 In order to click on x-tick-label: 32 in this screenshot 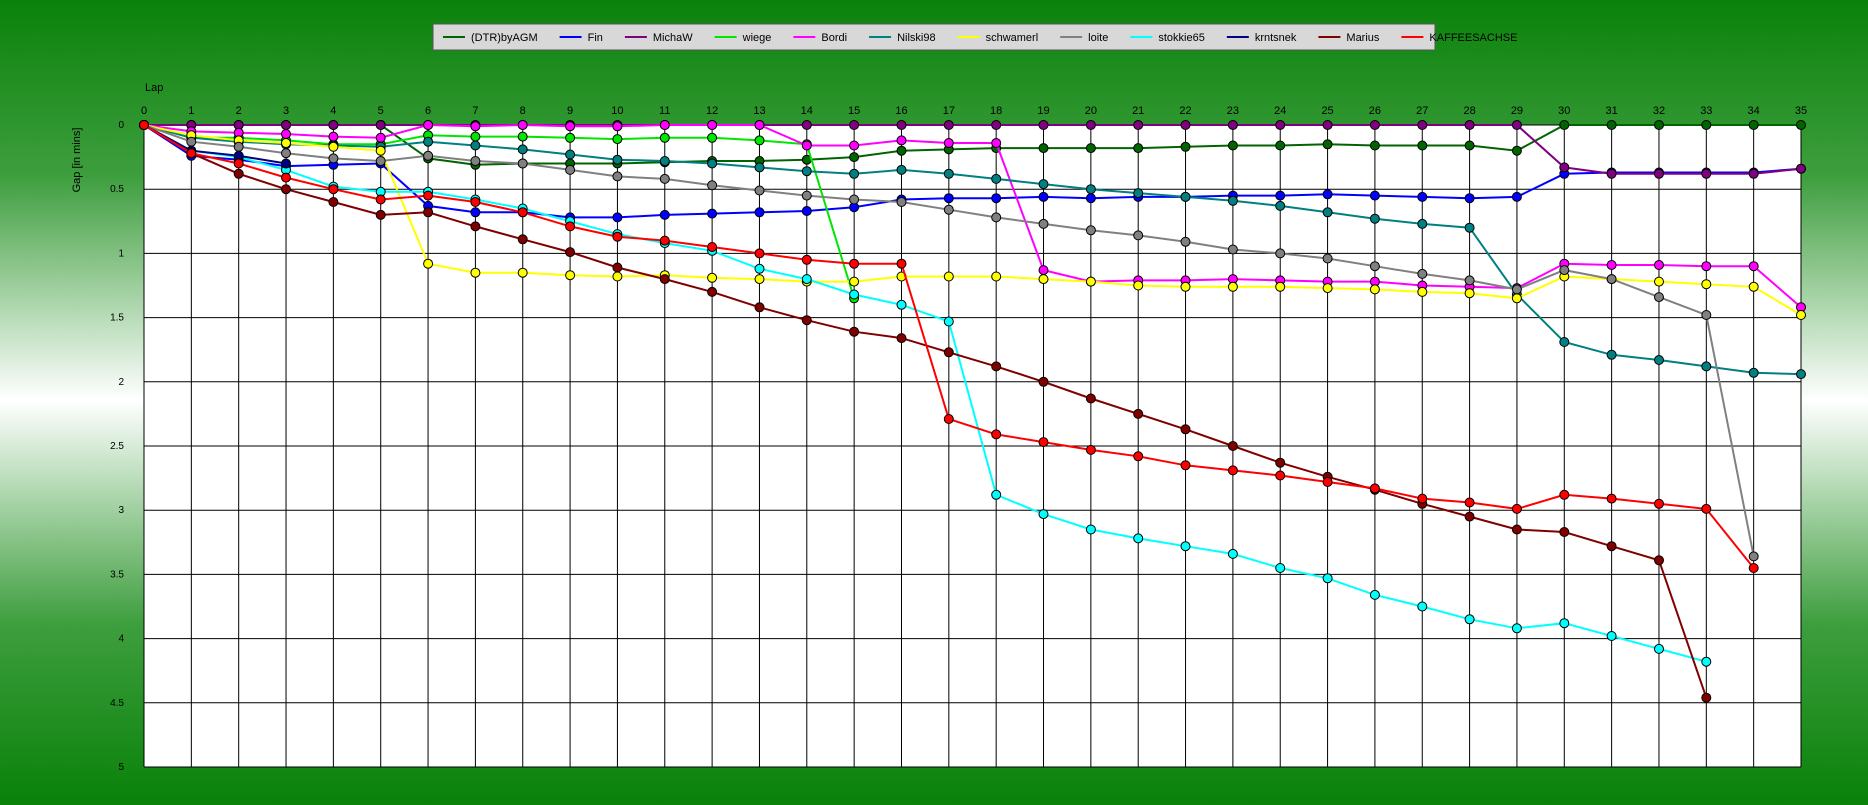, I will do `click(1659, 111)`.